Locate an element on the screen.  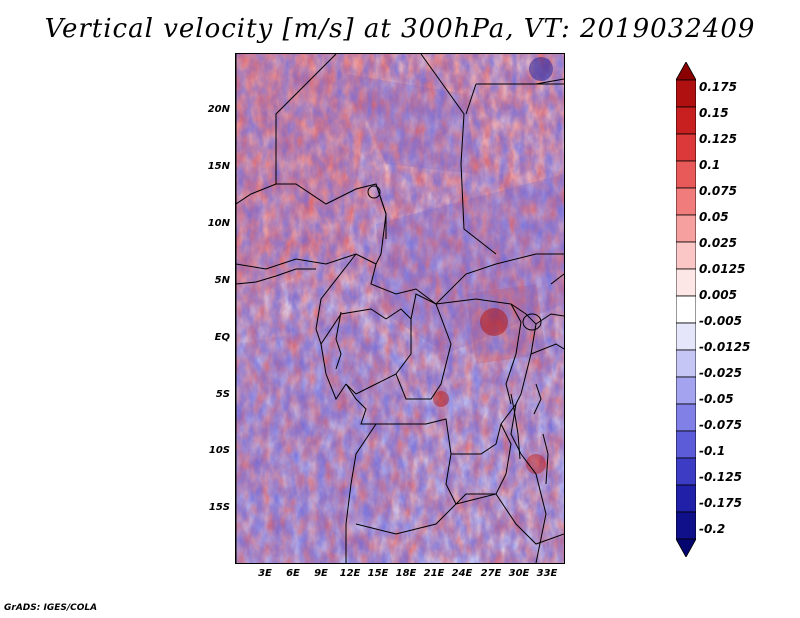
lat-label: 20N is located at coordinates (218, 109).